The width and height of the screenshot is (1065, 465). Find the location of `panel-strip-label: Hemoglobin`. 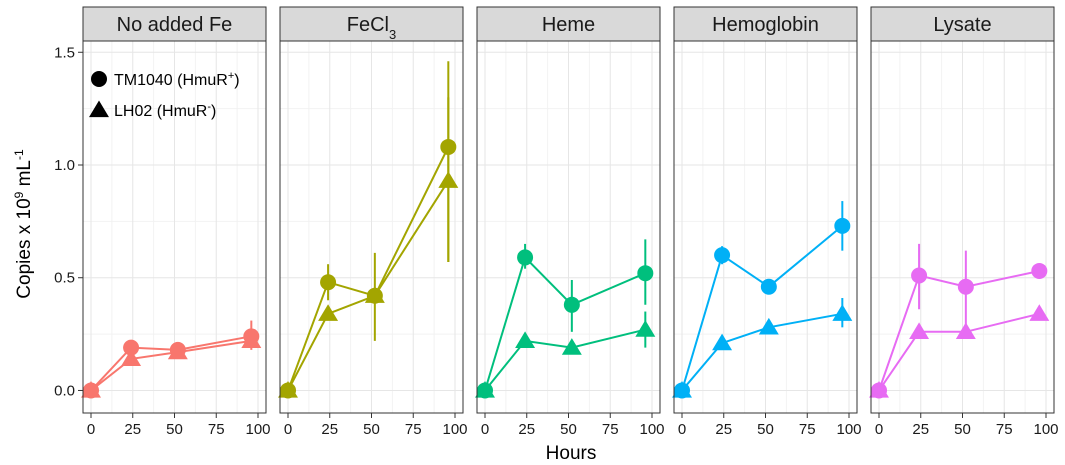

panel-strip-label: Hemoglobin is located at coordinates (765, 25).